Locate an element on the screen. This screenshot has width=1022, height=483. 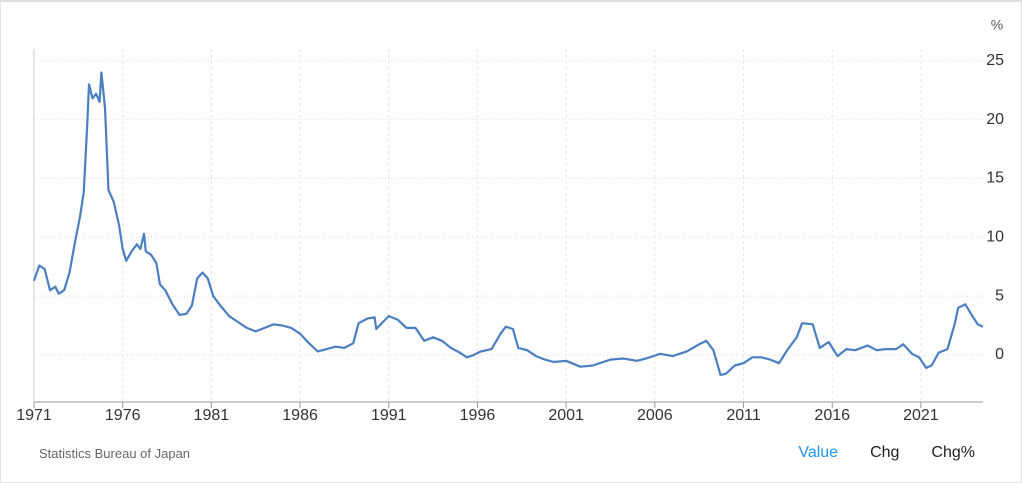
tab: Chg is located at coordinates (885, 452).